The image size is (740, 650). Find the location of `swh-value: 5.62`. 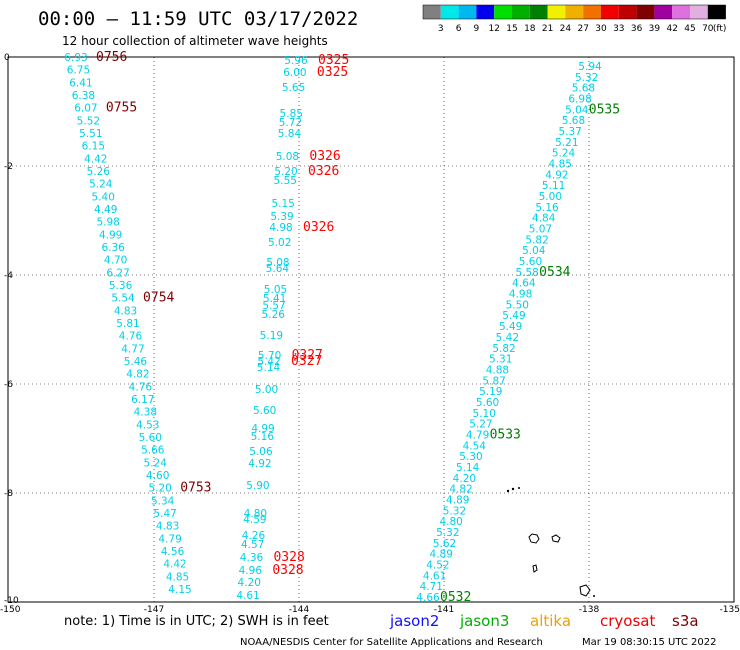

swh-value: 5.62 is located at coordinates (444, 544).